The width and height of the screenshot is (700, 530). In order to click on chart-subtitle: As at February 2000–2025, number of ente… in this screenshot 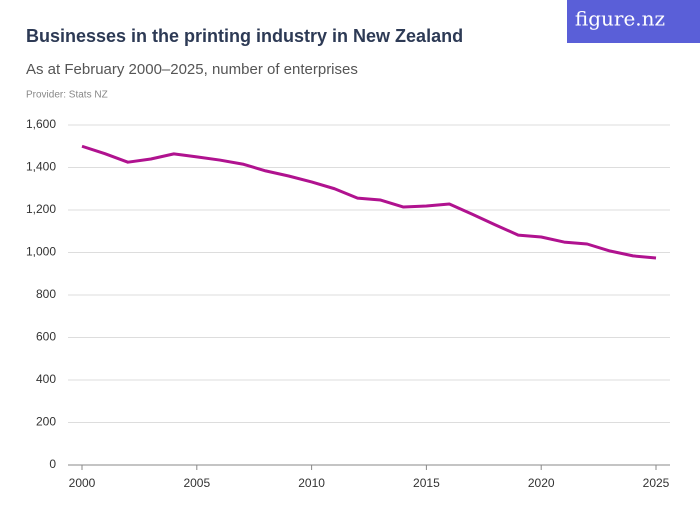, I will do `click(192, 69)`.